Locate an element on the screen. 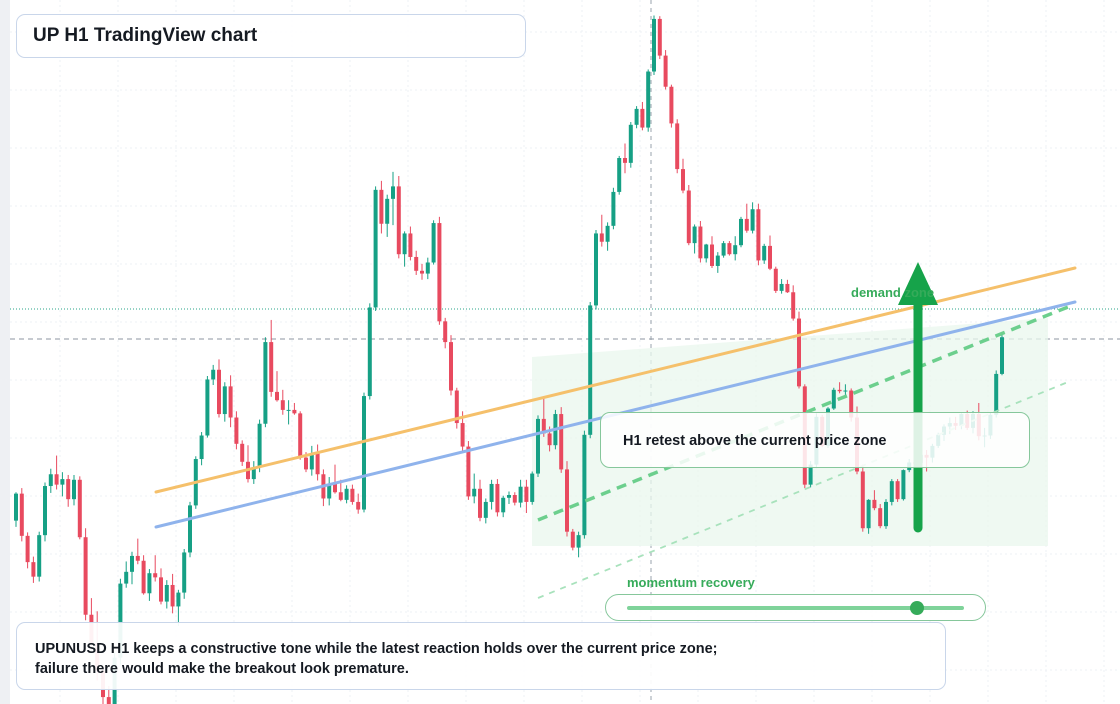 The width and height of the screenshot is (1120, 704). chart-title-card: UP H1 TradingView chart is located at coordinates (271, 36).